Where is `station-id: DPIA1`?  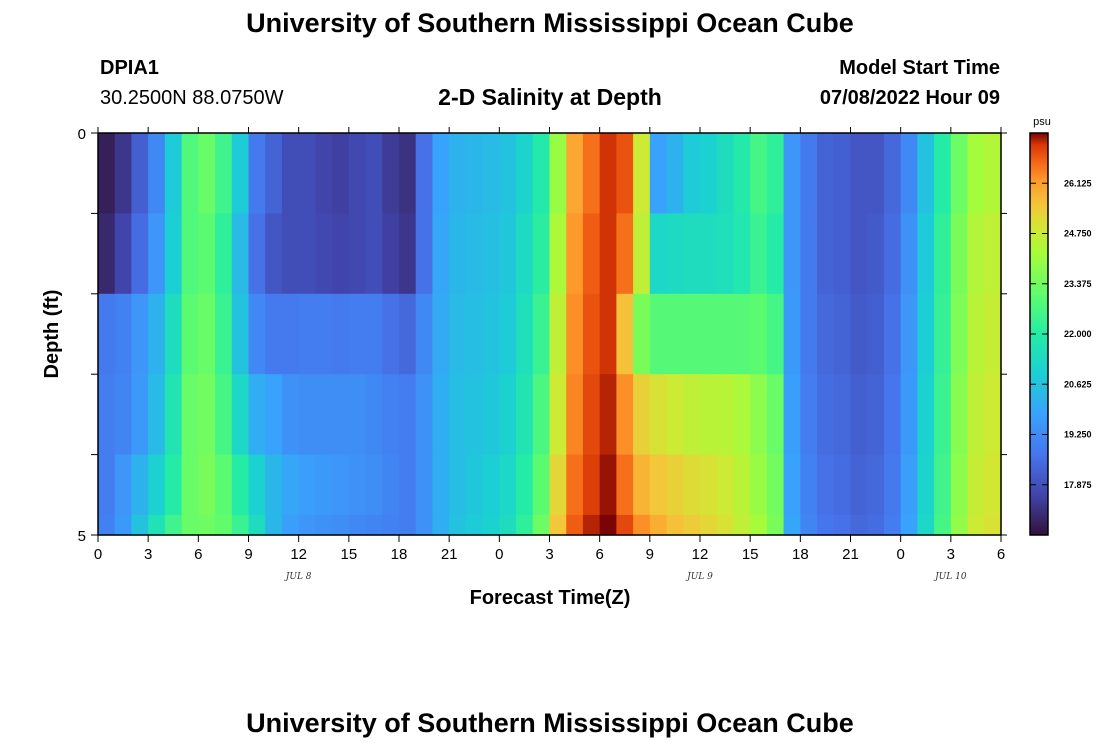
station-id: DPIA1 is located at coordinates (129, 68).